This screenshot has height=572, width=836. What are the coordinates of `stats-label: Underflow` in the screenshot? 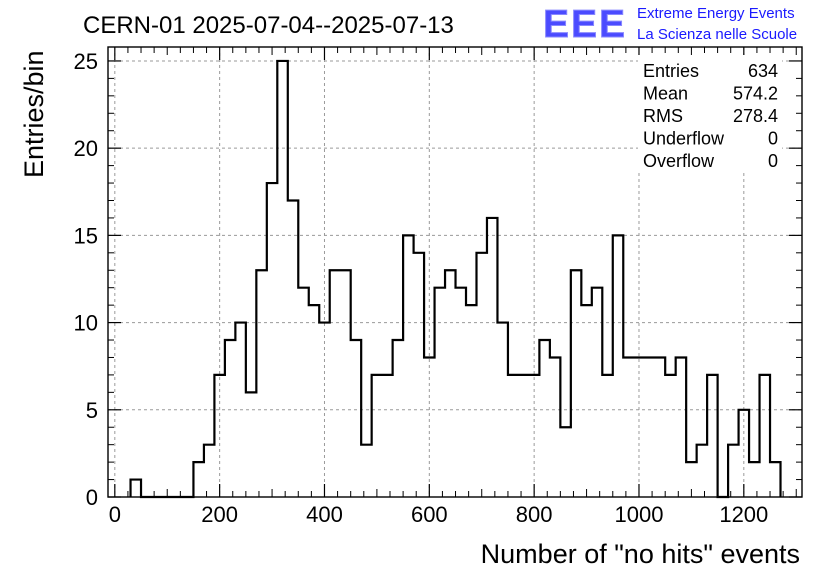 It's located at (684, 139).